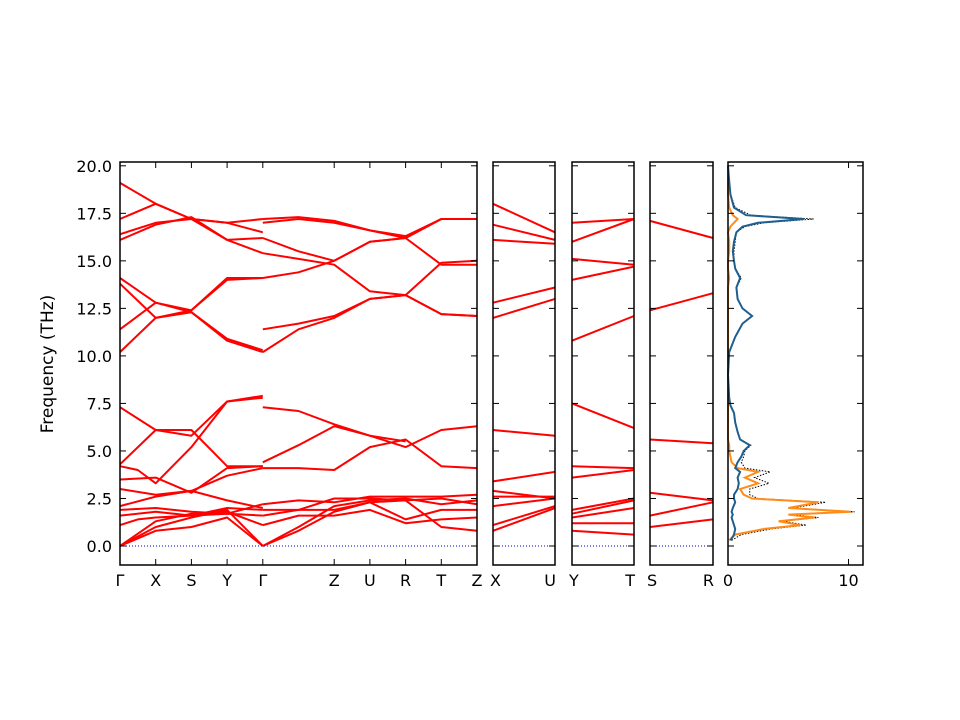  Describe the element at coordinates (370, 580) in the screenshot. I see `x-tick-label-main-6: U` at that location.